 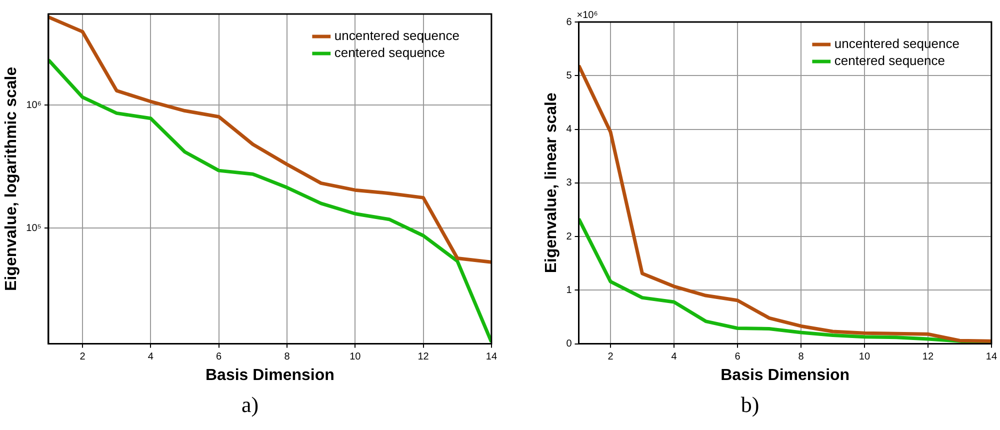 I want to click on y-axis-title: Eigenvalue, logarithmic scale, so click(x=11, y=178).